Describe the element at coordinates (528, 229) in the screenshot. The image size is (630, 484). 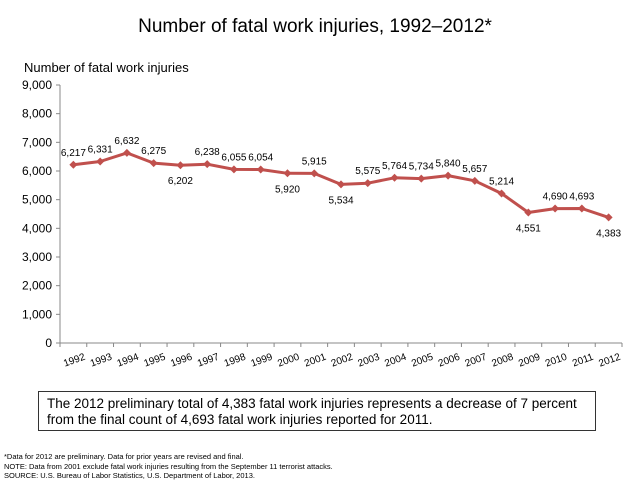
I see `data-label: 4,551` at that location.